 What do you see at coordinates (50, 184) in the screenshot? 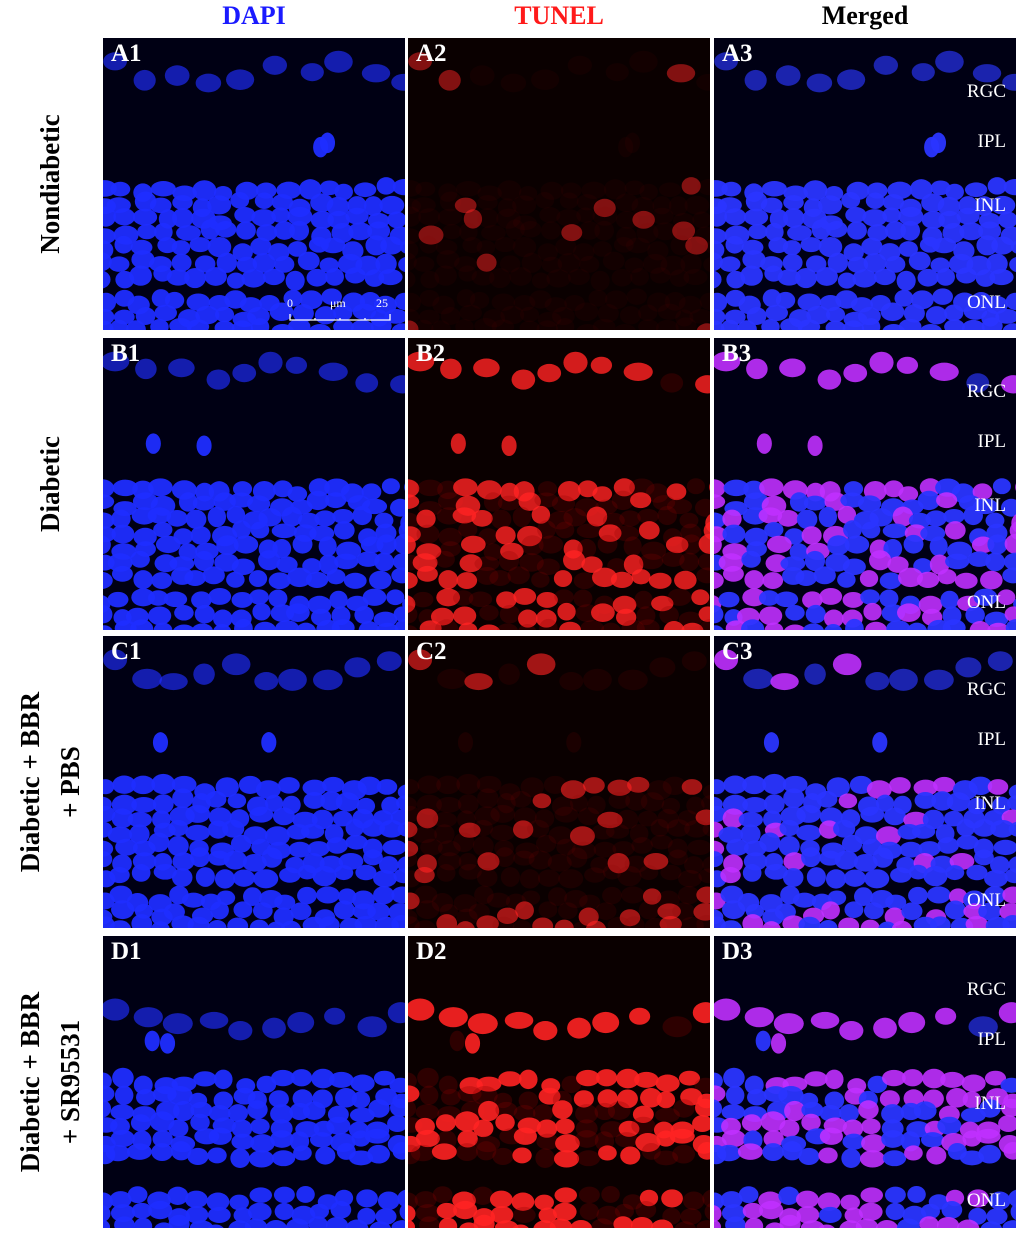
I see `row-label-1: Nondiabetic` at bounding box center [50, 184].